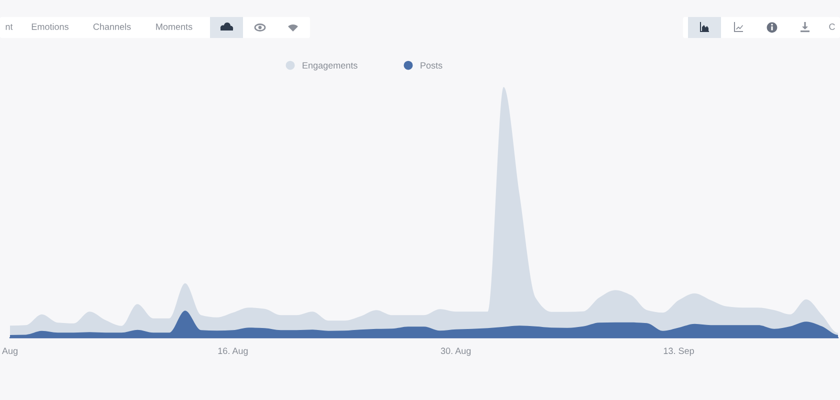  I want to click on x-tick-label: 13. Sep, so click(679, 352).